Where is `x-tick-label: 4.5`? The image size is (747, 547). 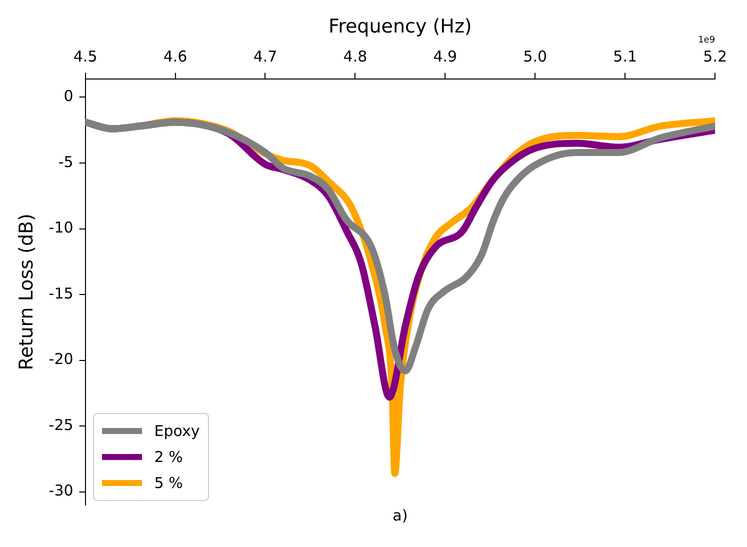
x-tick-label: 4.5 is located at coordinates (85, 57).